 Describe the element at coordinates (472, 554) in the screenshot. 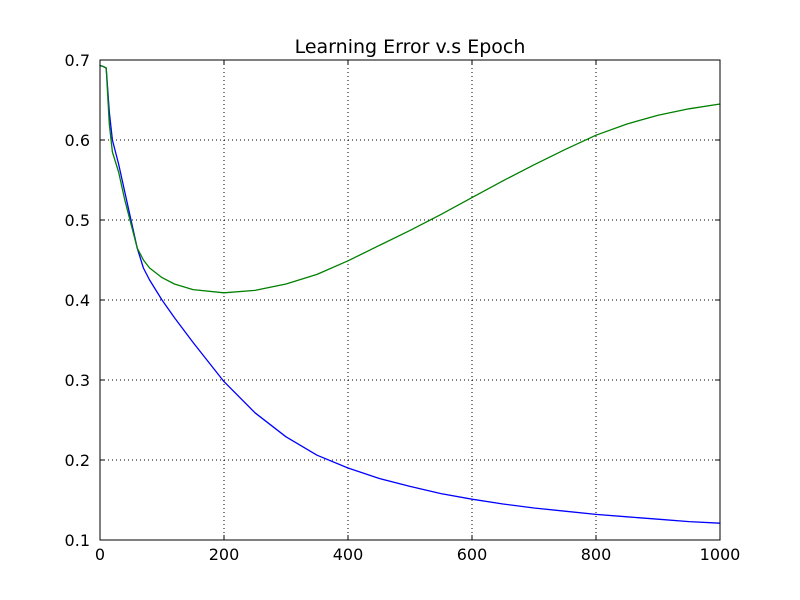

I see `x-tick-label: 600` at that location.